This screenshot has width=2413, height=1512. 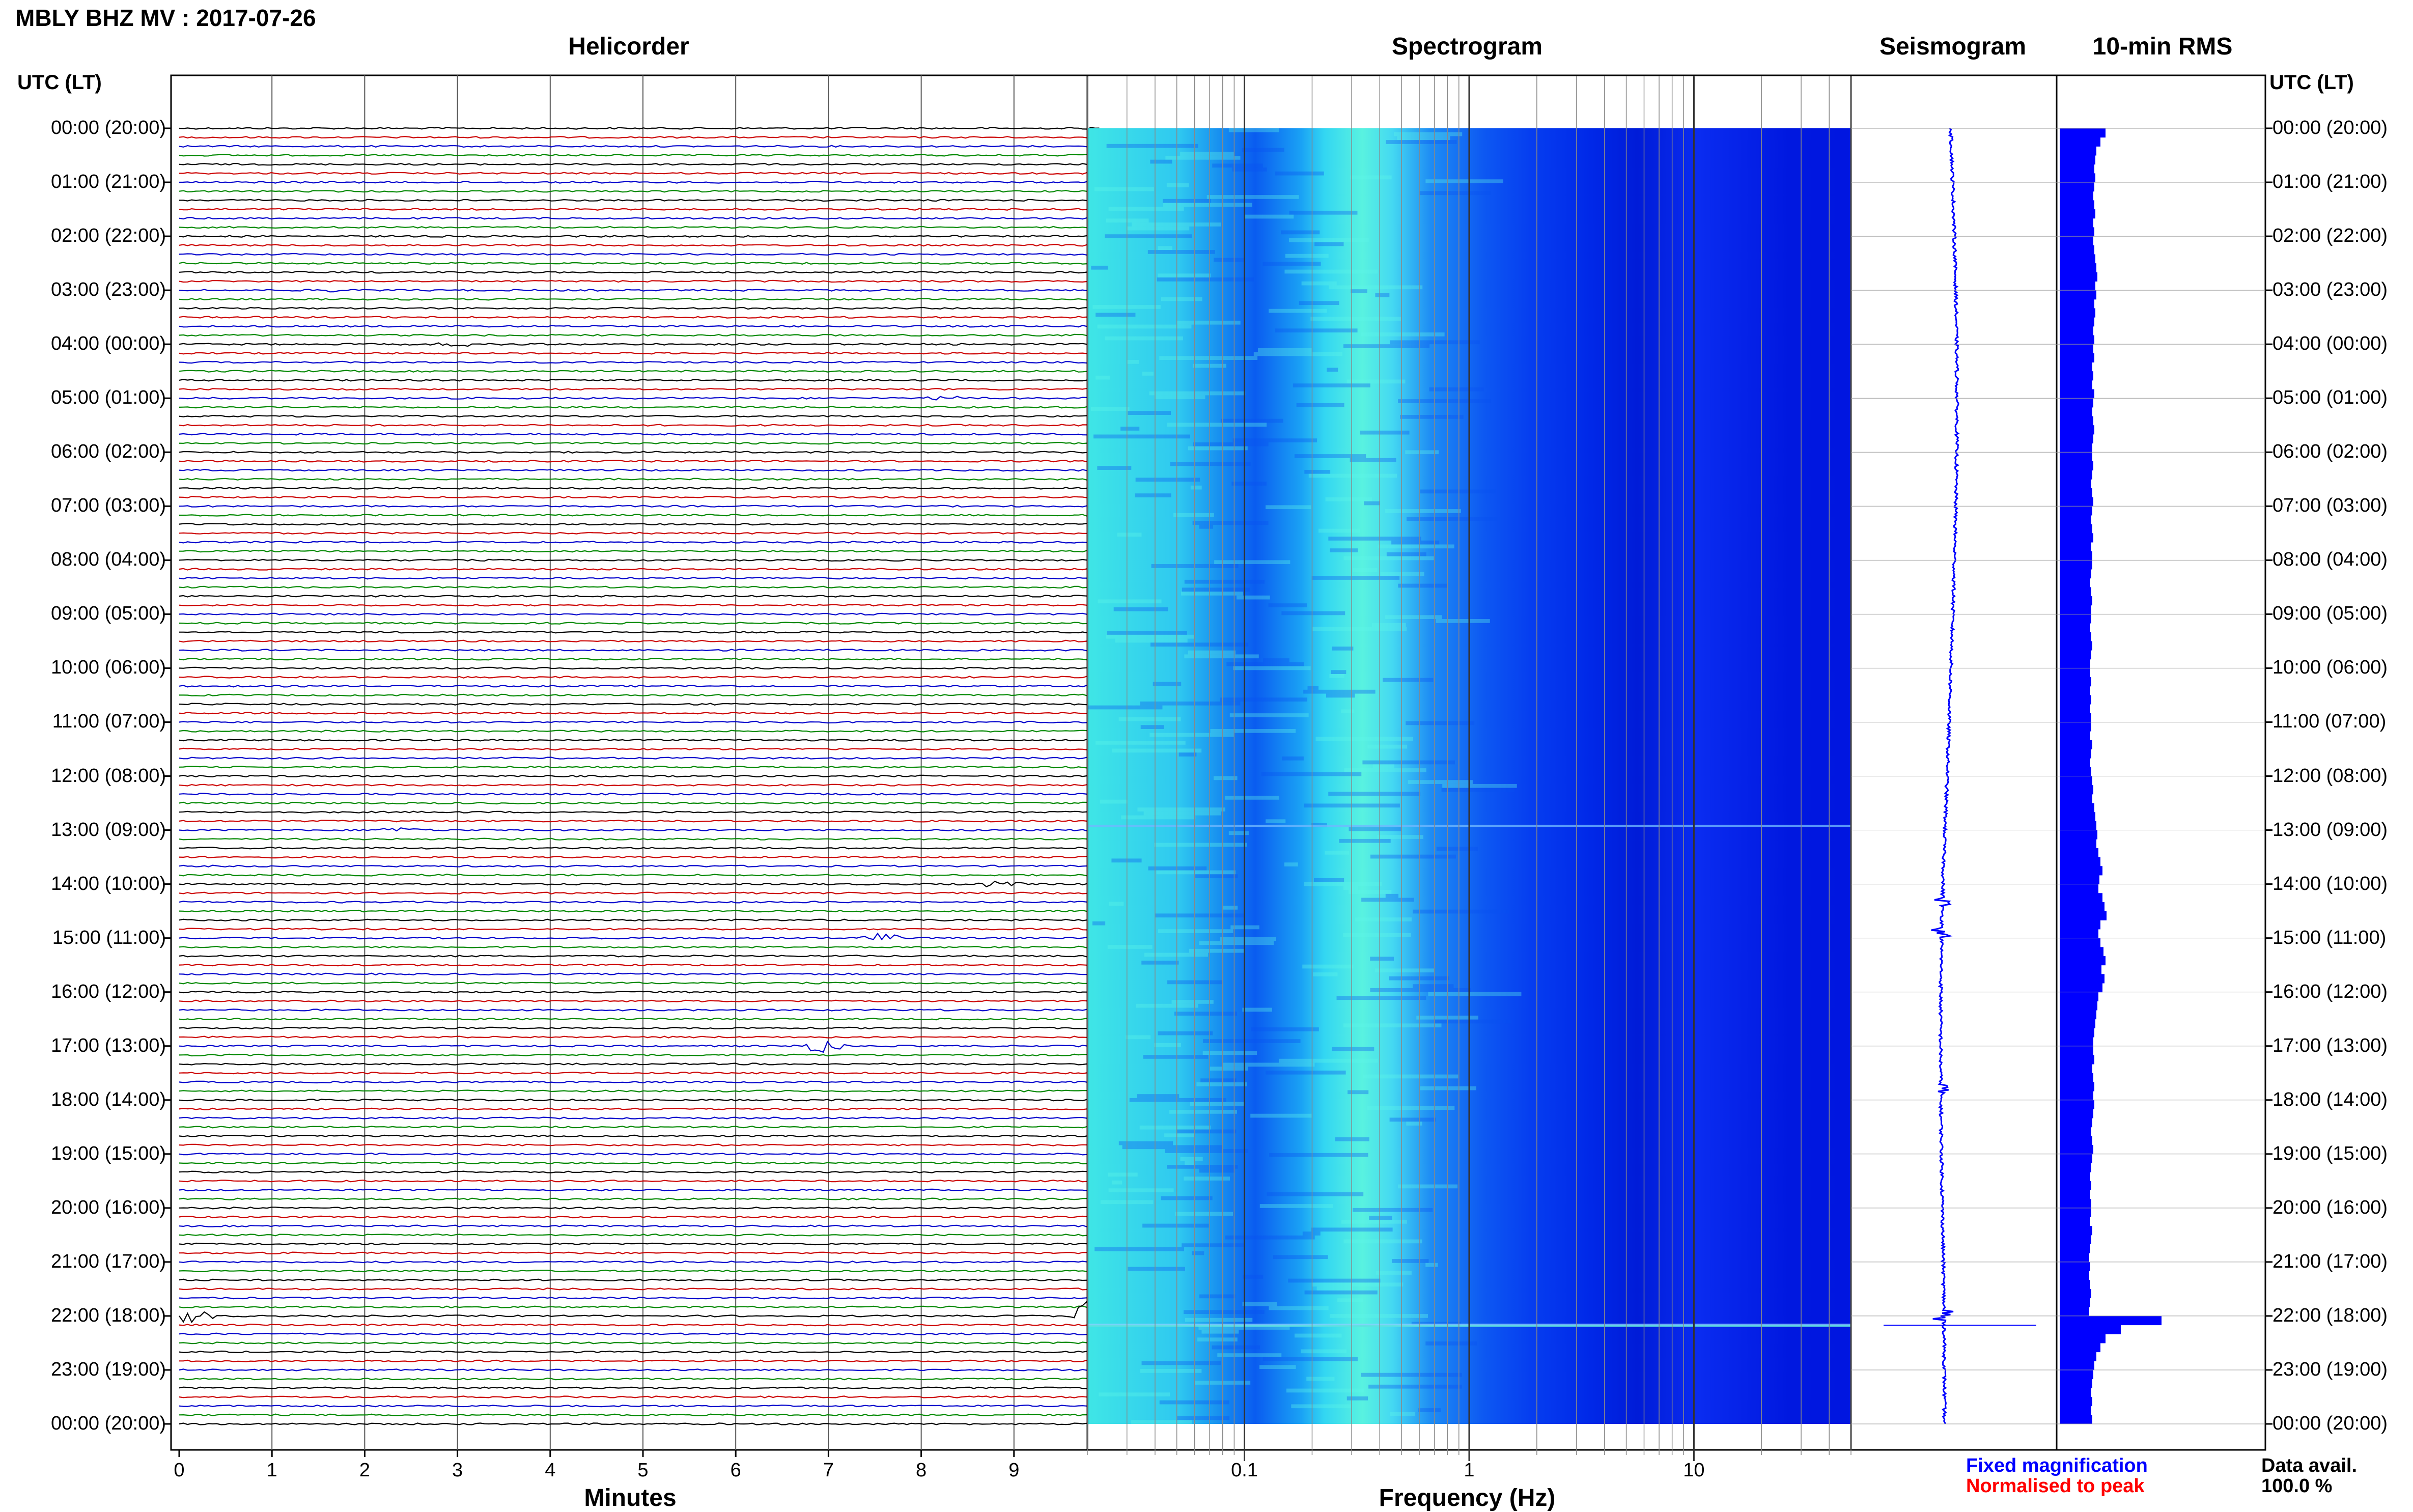 What do you see at coordinates (165, 18) in the screenshot?
I see `chart-title: MBLY BHZ MV : 2017-07-26` at bounding box center [165, 18].